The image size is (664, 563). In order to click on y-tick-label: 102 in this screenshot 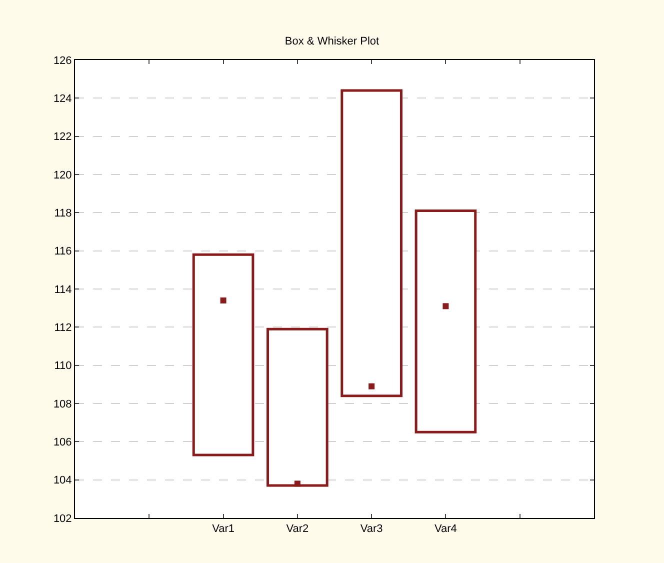, I will do `click(62, 518)`.